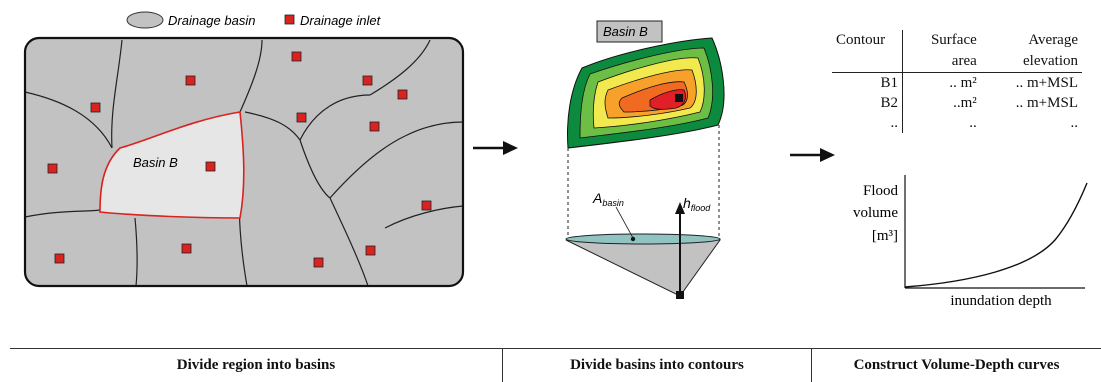  I want to click on legend-basin-label: Drainage basin, so click(211, 20).